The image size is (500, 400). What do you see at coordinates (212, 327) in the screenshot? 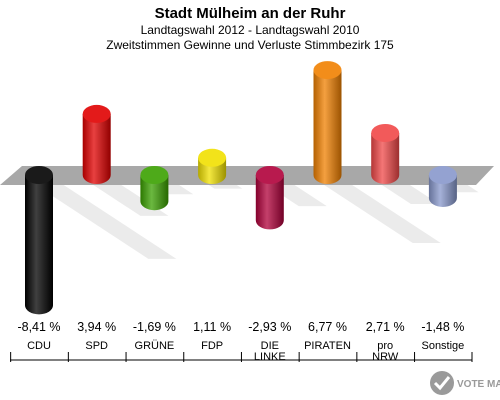
I see `value-label: 1,11 %` at bounding box center [212, 327].